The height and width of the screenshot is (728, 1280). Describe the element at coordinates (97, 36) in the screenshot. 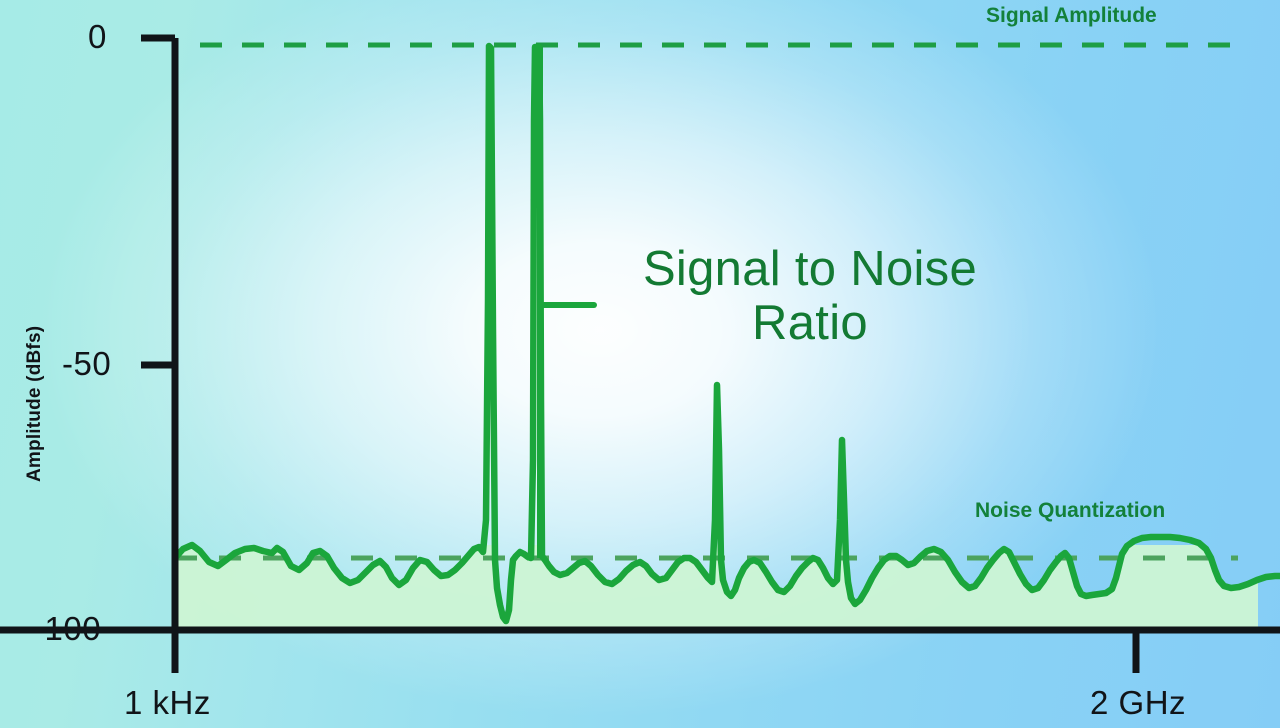

I see `y-tick-label-0: 0` at that location.